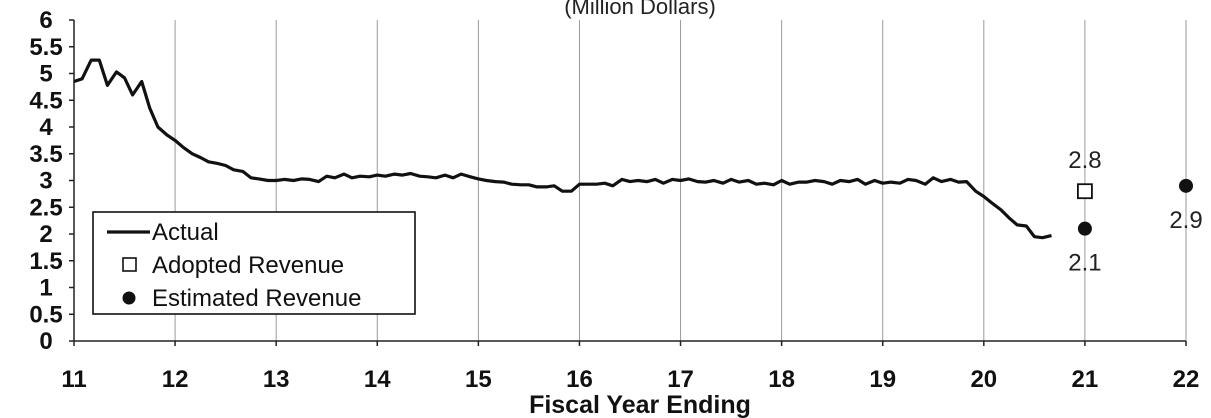  I want to click on x-tick-label: 11, so click(73, 379).